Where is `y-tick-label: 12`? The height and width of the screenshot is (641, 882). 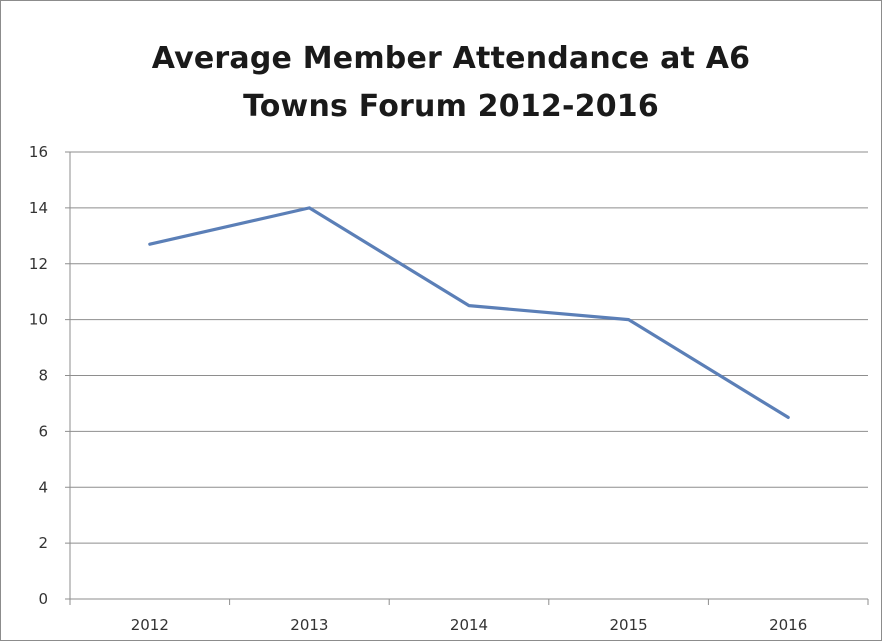 y-tick-label: 12 is located at coordinates (38, 264).